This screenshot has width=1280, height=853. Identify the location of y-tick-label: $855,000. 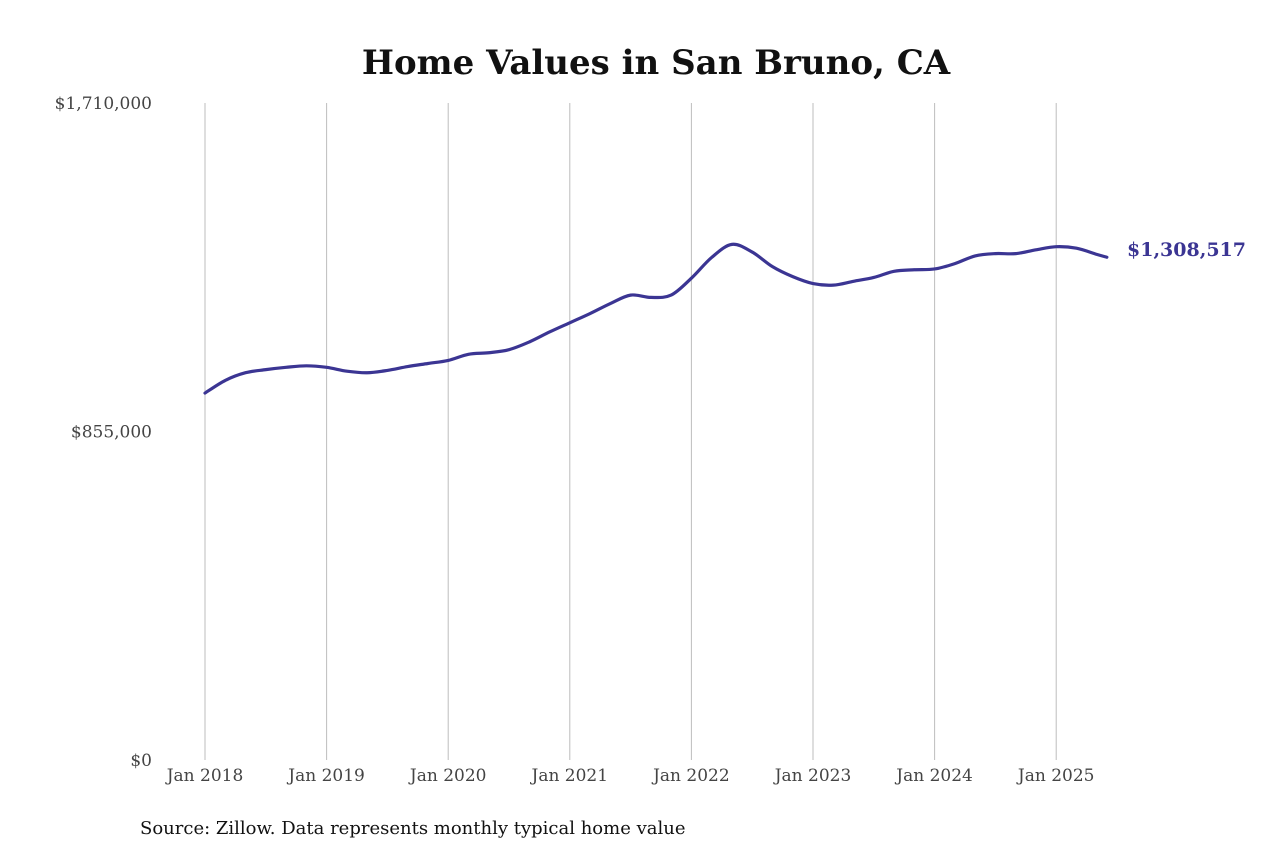
(111, 433).